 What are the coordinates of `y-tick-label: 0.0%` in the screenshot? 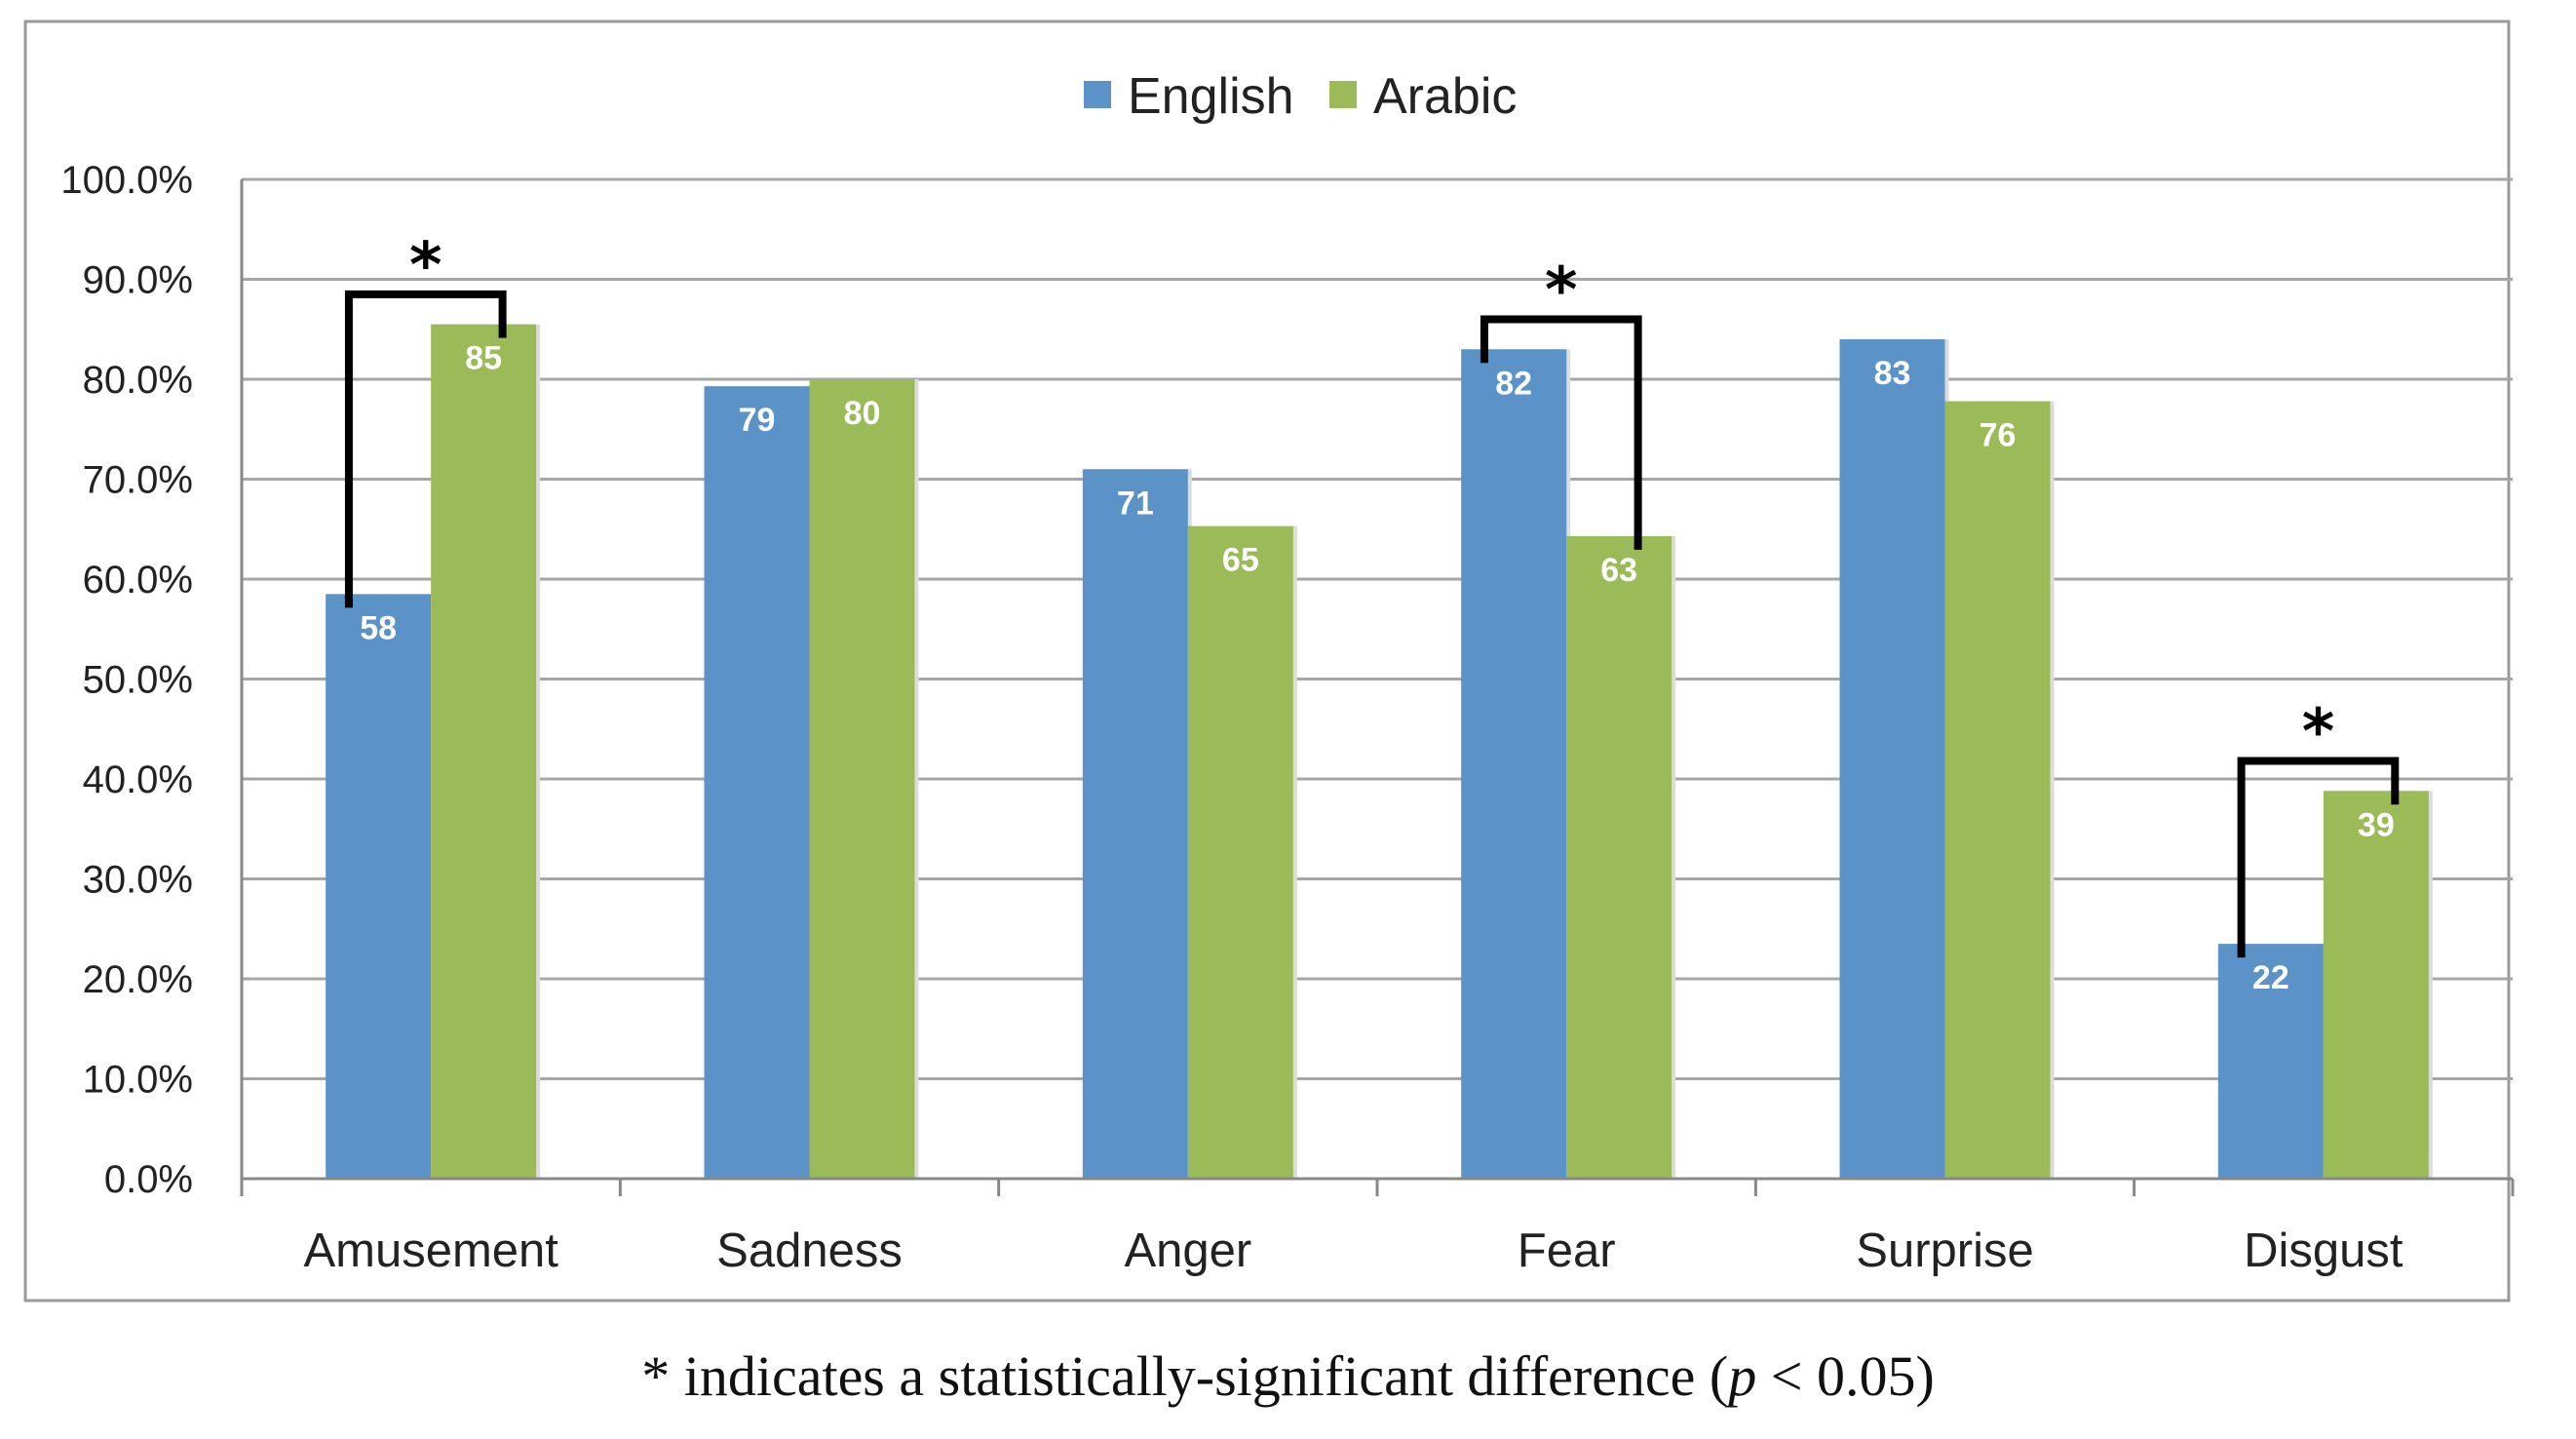 It's located at (148, 1179).